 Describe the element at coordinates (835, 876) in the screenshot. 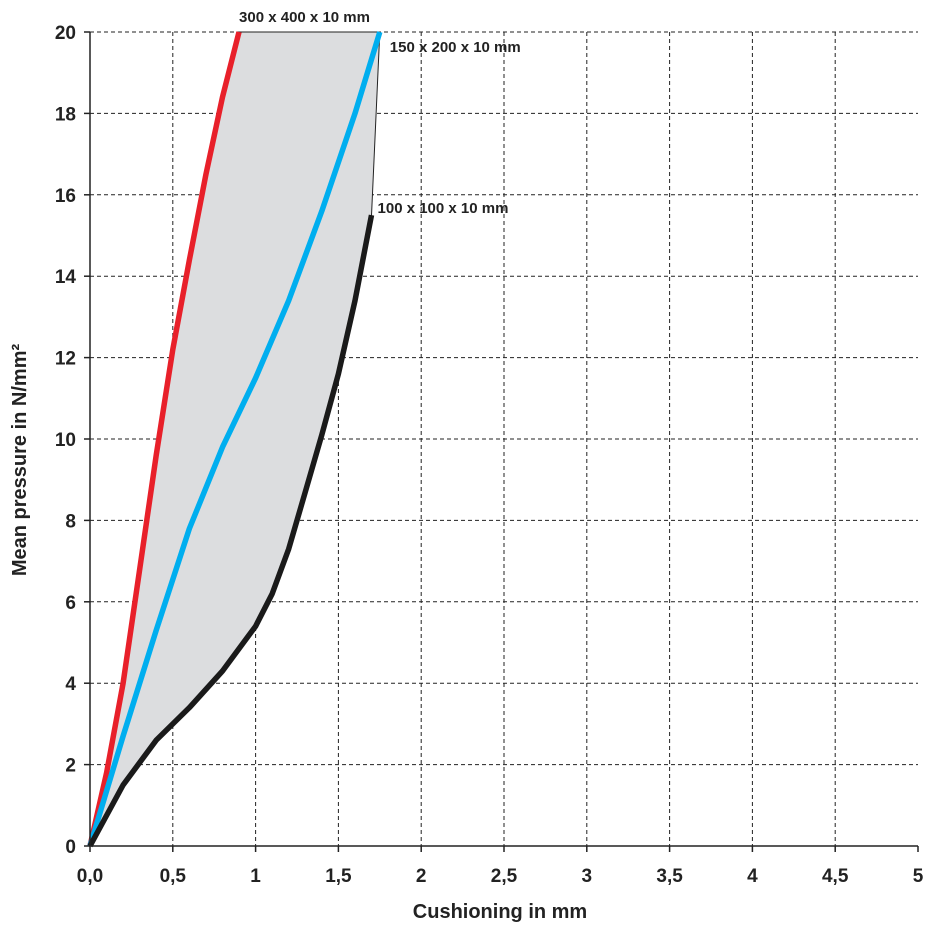

I see `x-tick-label: 4,5` at that location.